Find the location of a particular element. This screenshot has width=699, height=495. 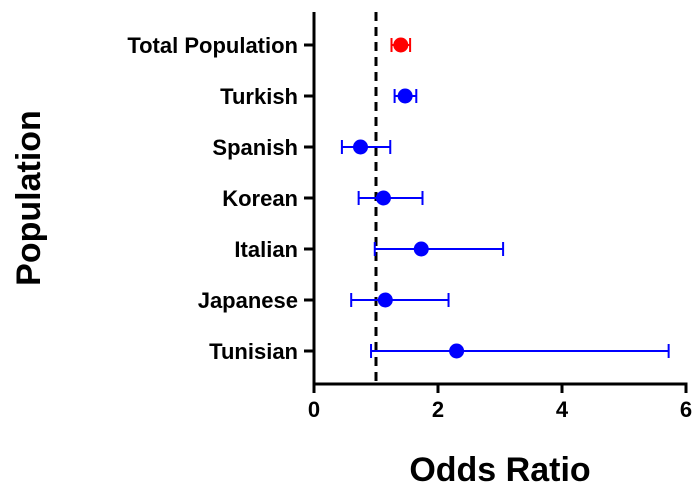

y-axis-title: Population is located at coordinates (29, 198).